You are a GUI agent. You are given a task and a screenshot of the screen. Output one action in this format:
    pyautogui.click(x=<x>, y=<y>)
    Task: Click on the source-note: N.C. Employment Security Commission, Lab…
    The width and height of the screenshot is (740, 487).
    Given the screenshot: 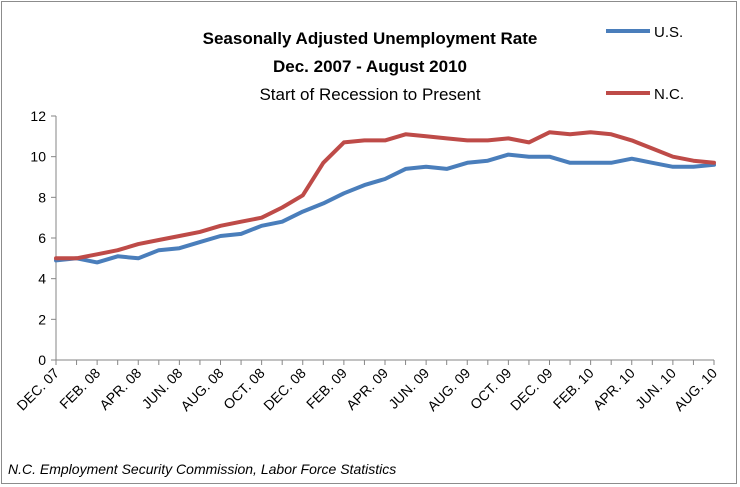 What is the action you would take?
    pyautogui.click(x=202, y=469)
    